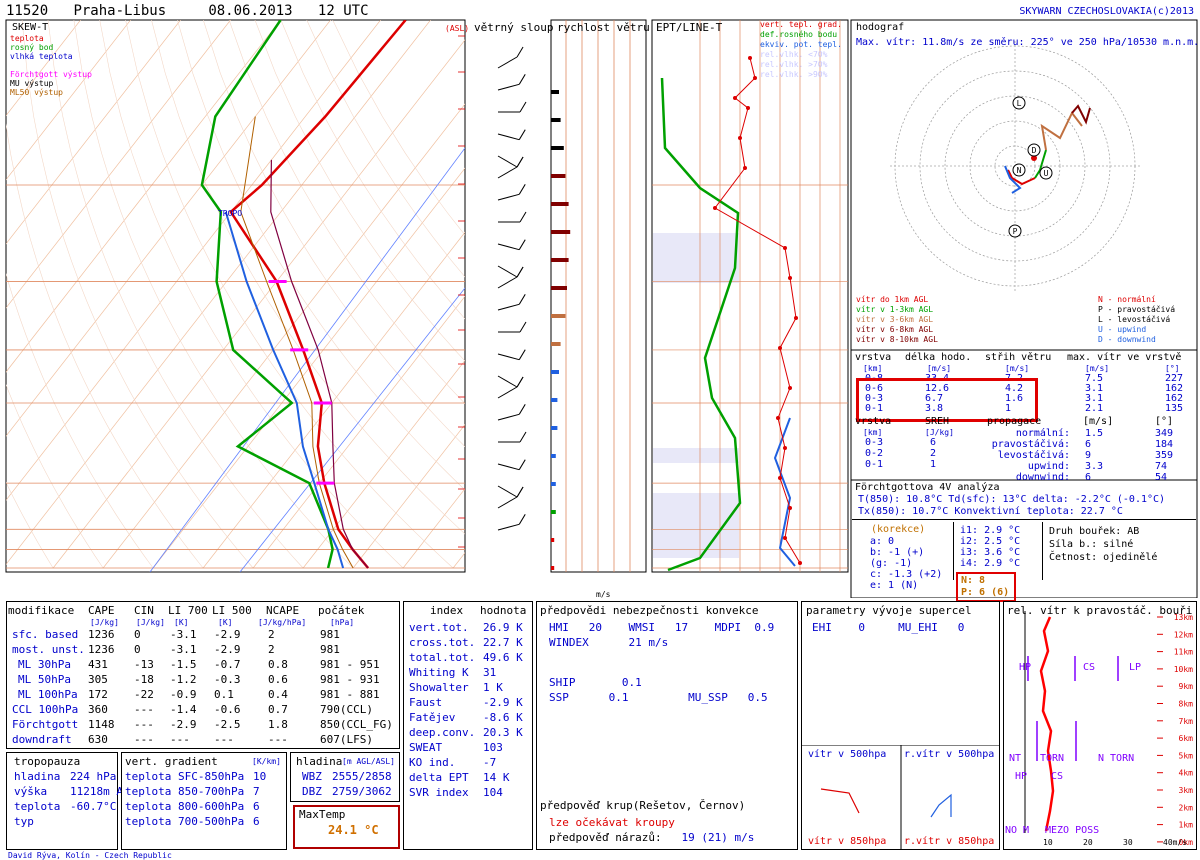  Describe the element at coordinates (1103, 557) in the screenshot. I see `druh-item: Četnost: ojedinělé` at that location.